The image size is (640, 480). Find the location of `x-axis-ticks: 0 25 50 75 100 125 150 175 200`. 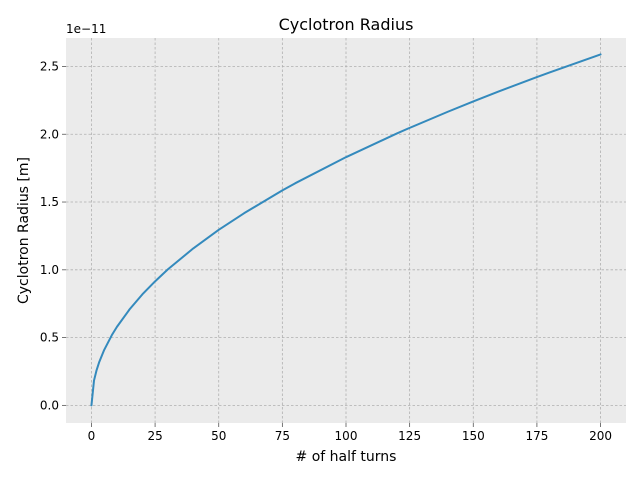

x-axis-ticks: 0 25 50 75 100 125 150 175 200 is located at coordinates (350, 433).